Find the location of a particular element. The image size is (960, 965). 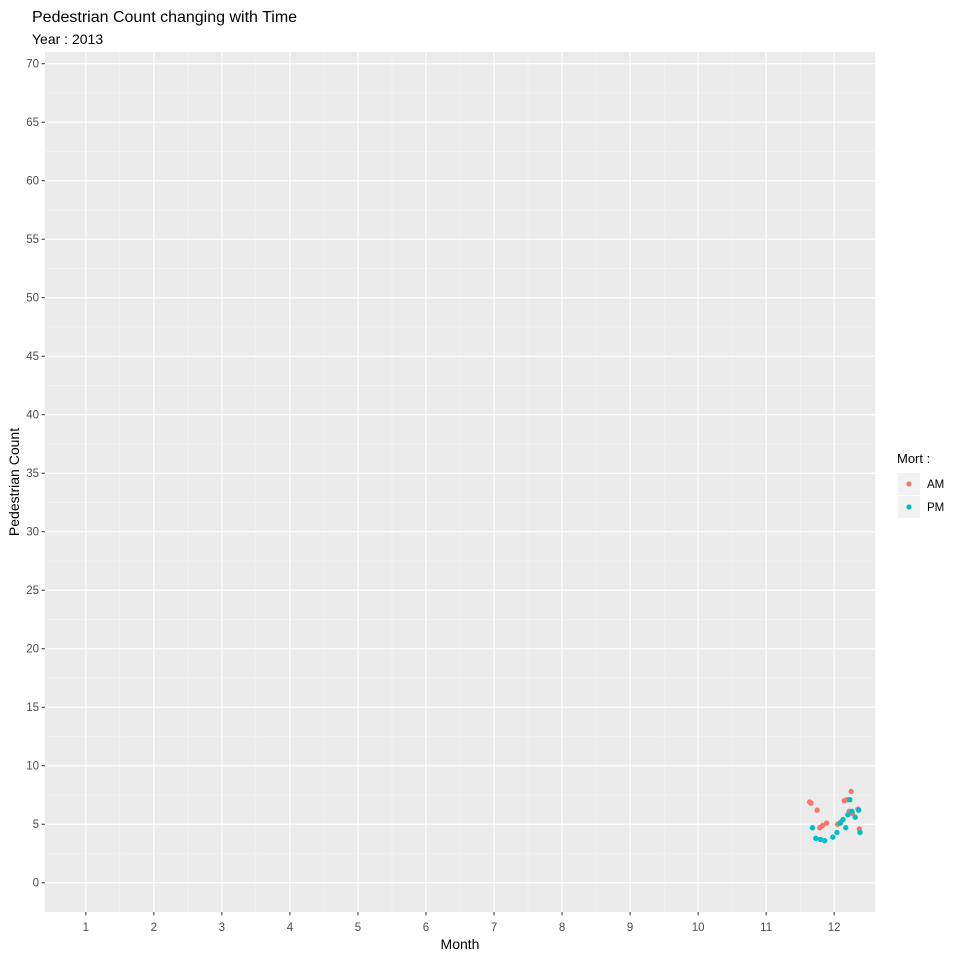

y-axis-ticks: 0 5 10 15 20 25 30 35 40 45 50 55 60 65 70 is located at coordinates (35, 474).